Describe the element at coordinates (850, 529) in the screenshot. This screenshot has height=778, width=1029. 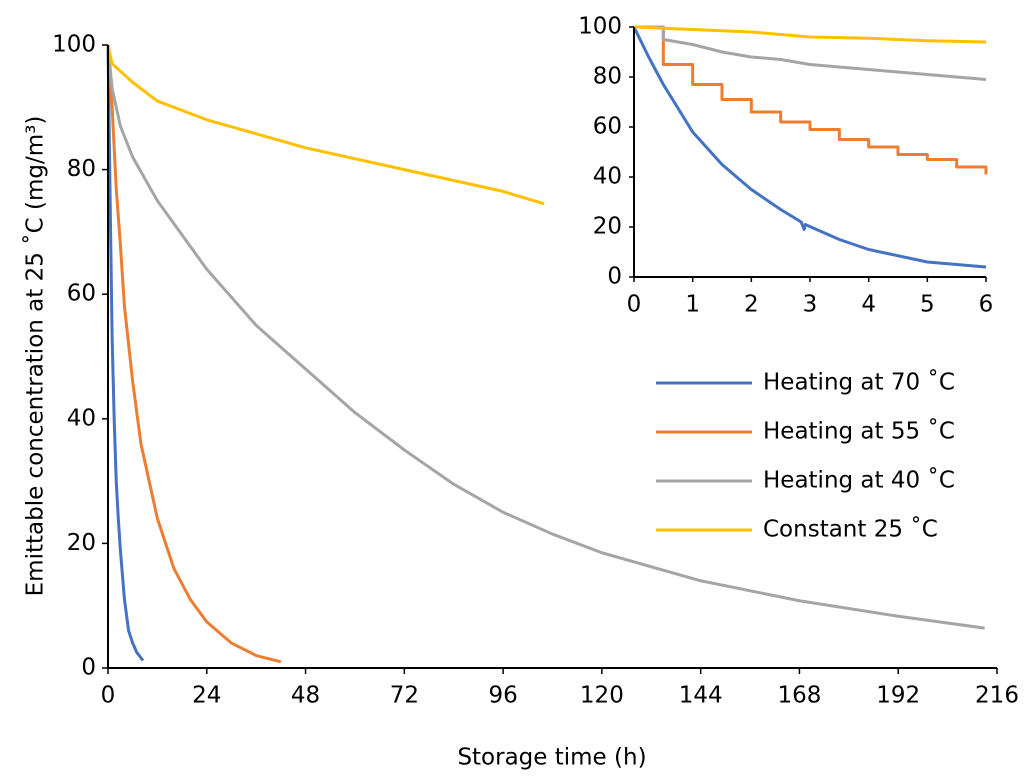
I see `legend-label: Constant 25 ˚C` at that location.